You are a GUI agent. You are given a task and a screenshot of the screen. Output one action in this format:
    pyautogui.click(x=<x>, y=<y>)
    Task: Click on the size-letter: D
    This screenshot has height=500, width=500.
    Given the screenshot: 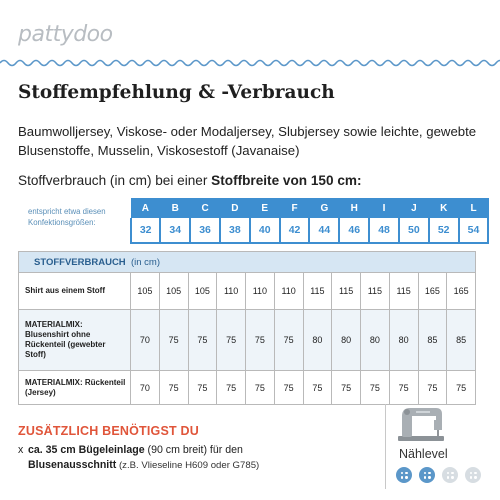 What is the action you would take?
    pyautogui.click(x=235, y=208)
    